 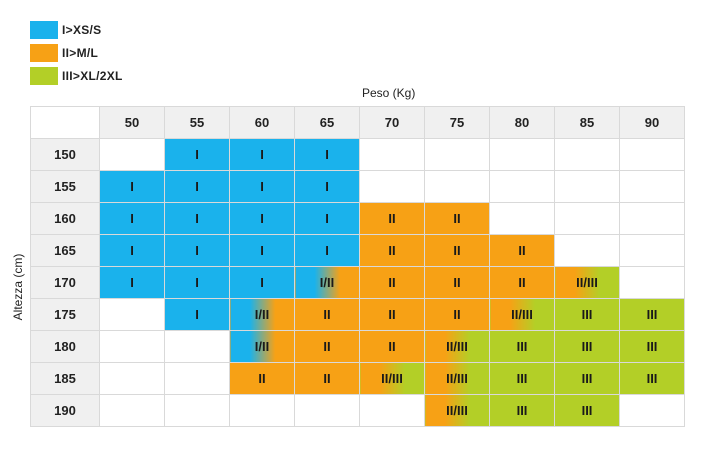 What do you see at coordinates (262, 122) in the screenshot?
I see `weight-header-60: 60` at bounding box center [262, 122].